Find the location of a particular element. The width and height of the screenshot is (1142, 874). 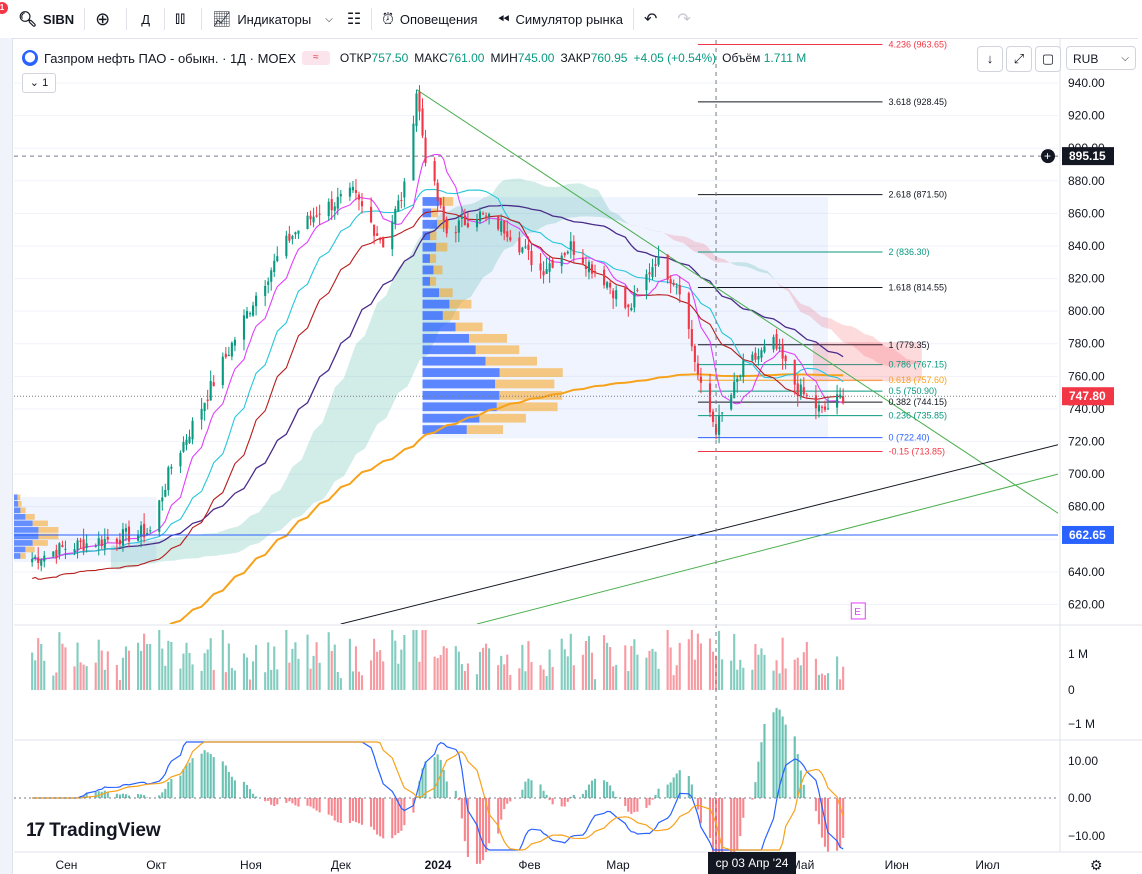

replay-button: ⏪︎ Симулятор рынка is located at coordinates (560, 19).